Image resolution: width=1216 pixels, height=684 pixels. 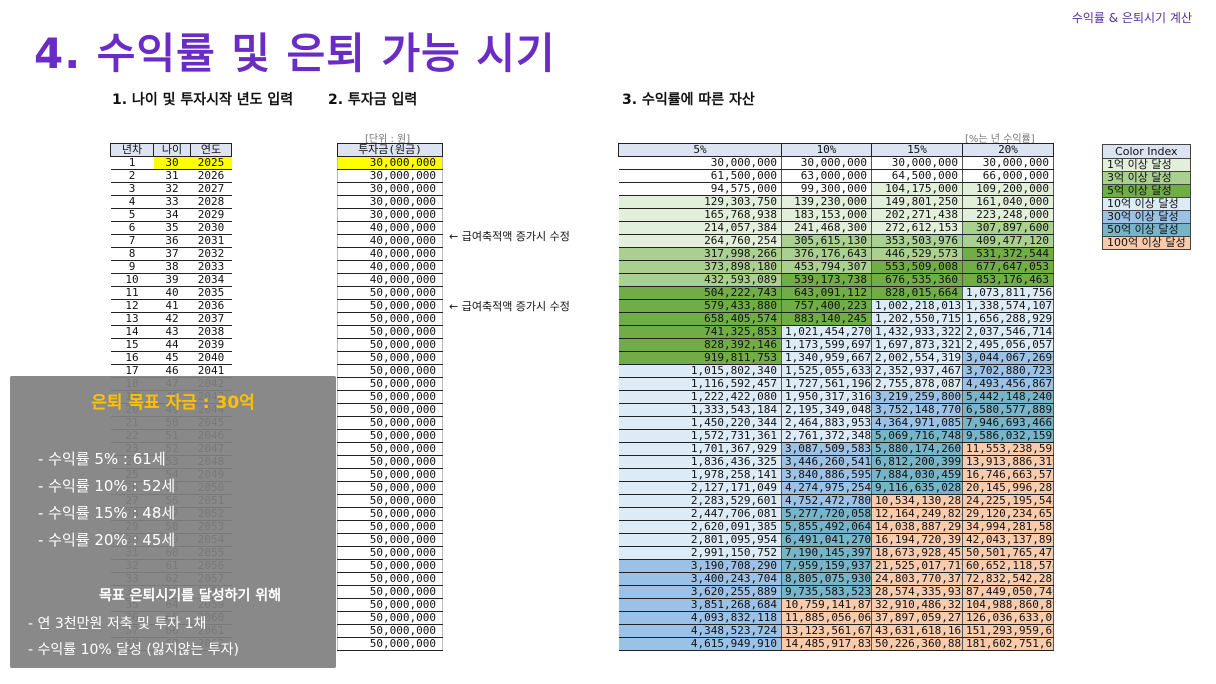 What do you see at coordinates (917, 202) in the screenshot?
I see `asset-cell-rate-15: 149,801,250` at bounding box center [917, 202].